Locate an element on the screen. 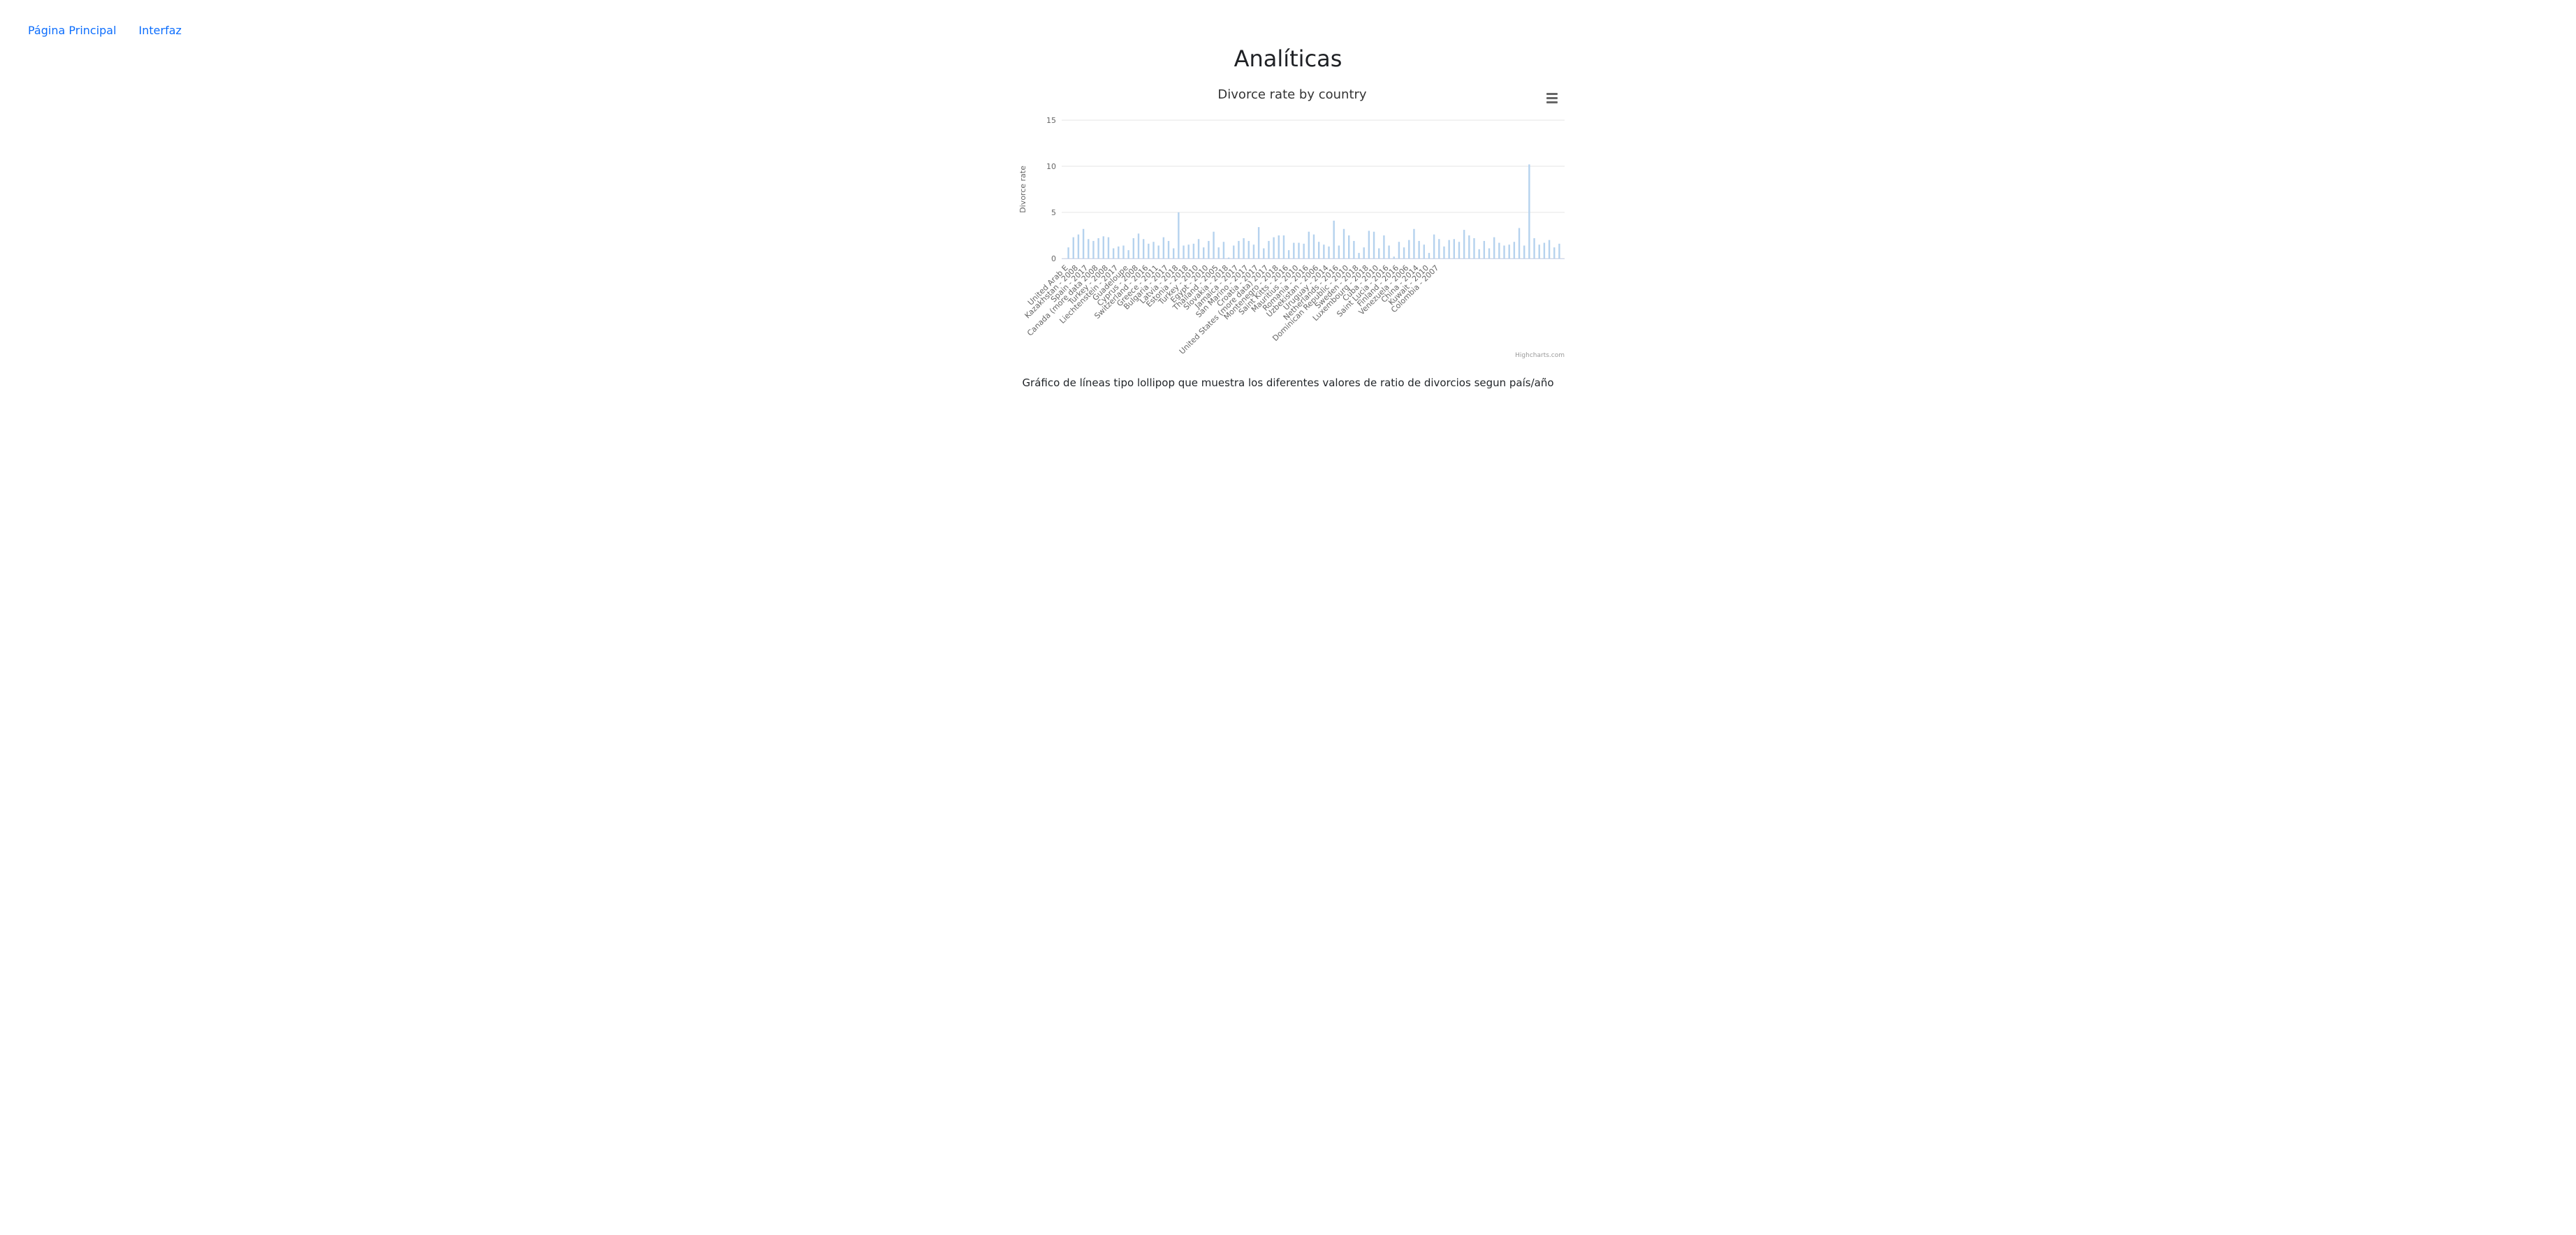 Image resolution: width=2576 pixels, height=1235 pixels. nav-link-home: Página Principal is located at coordinates (72, 30).